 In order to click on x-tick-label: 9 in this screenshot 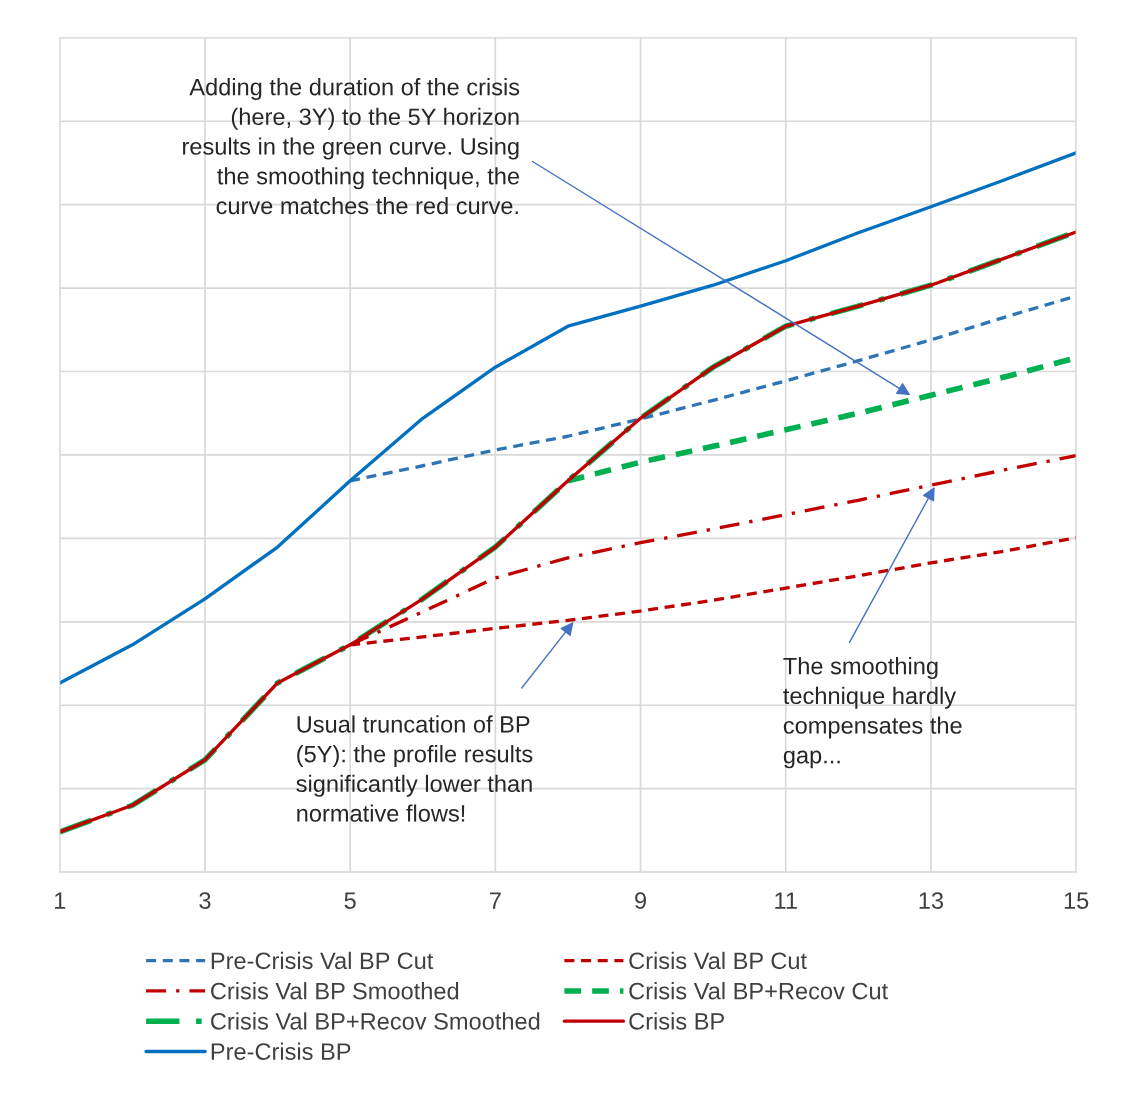, I will do `click(640, 900)`.